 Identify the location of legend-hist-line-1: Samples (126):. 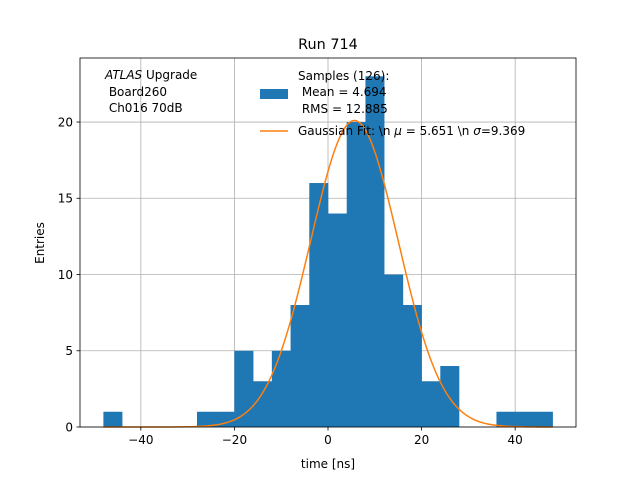
(343, 76).